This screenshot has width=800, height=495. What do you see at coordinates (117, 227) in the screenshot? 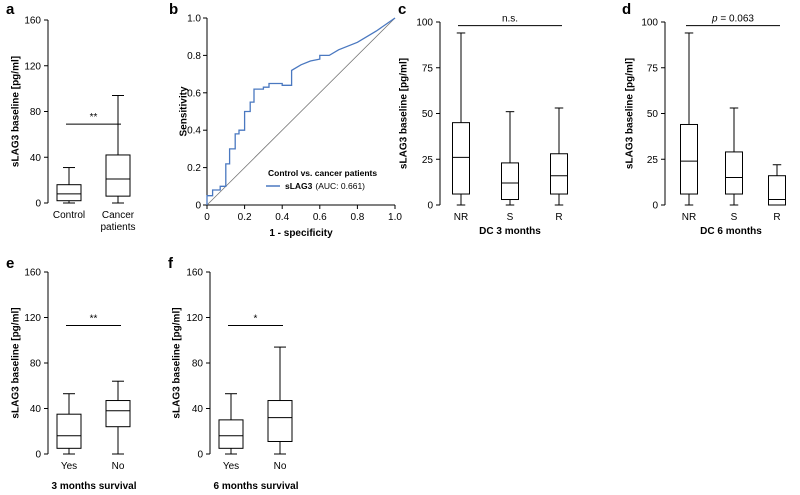
I see `x-tick-label: patients` at bounding box center [117, 227].